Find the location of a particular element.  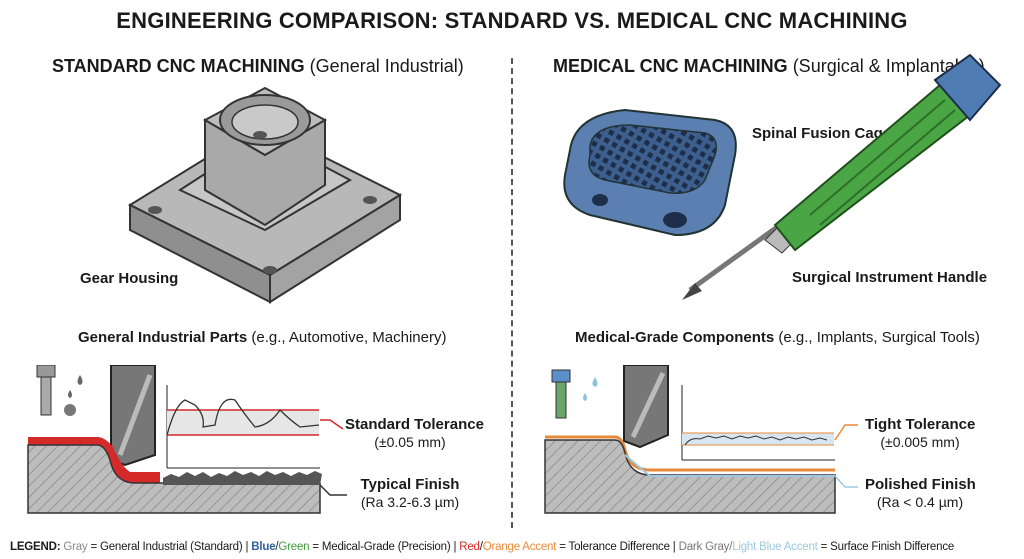

spinal-fusion-cage-illustration is located at coordinates (650, 172).